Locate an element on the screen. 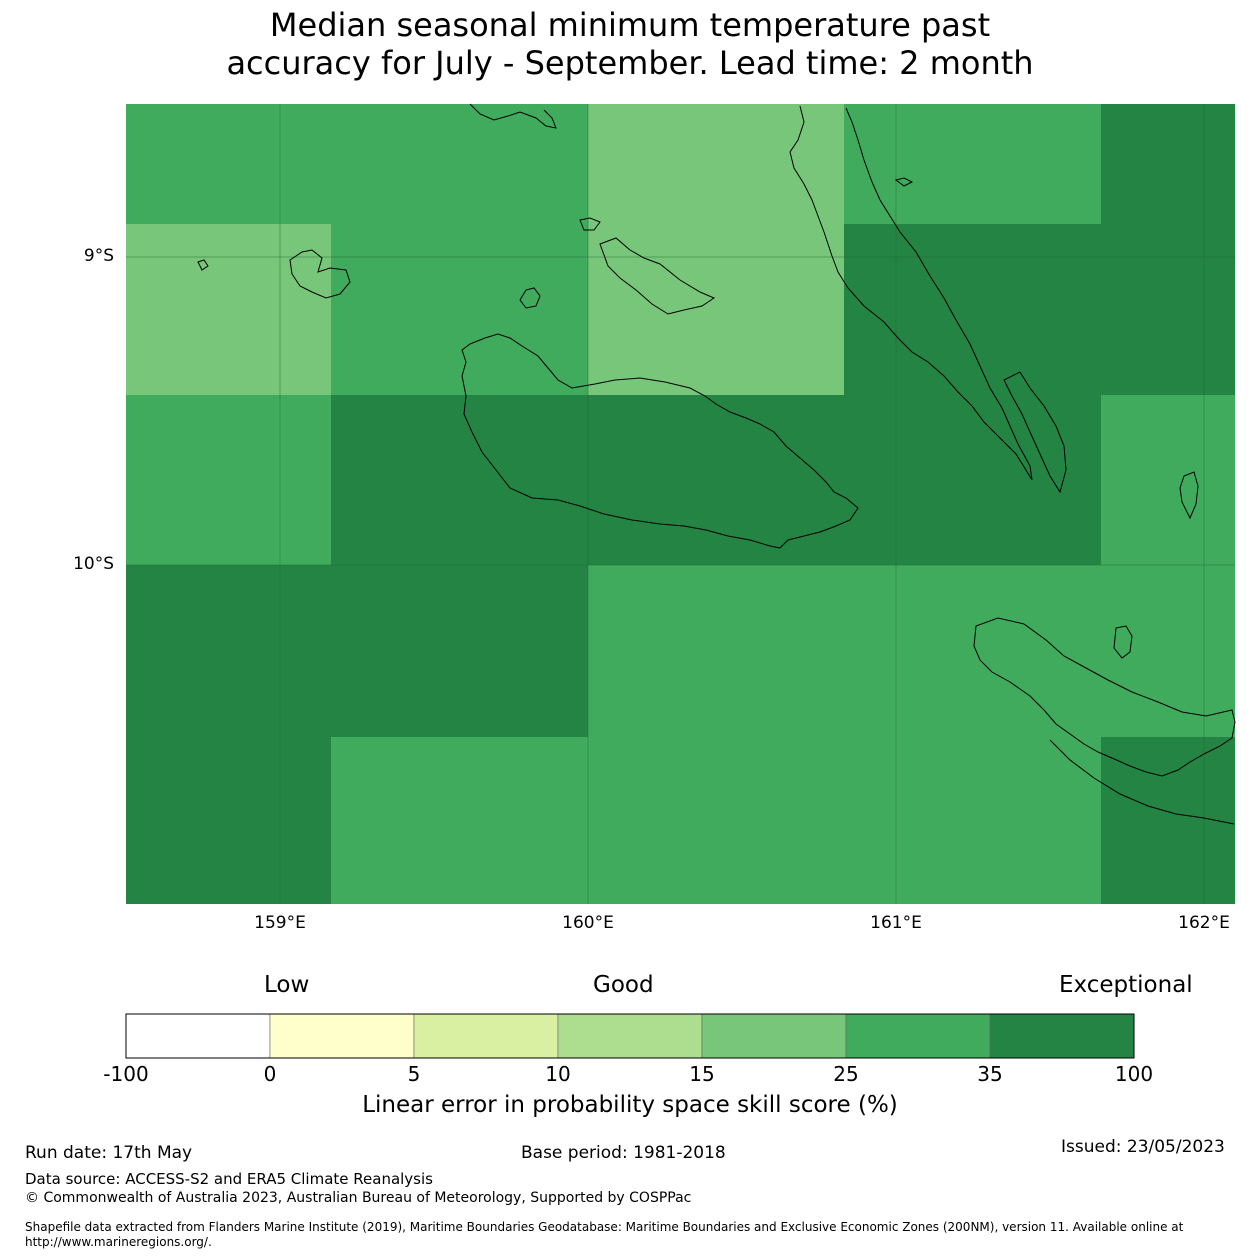  run-date: Run date: 17th May is located at coordinates (109, 1153).